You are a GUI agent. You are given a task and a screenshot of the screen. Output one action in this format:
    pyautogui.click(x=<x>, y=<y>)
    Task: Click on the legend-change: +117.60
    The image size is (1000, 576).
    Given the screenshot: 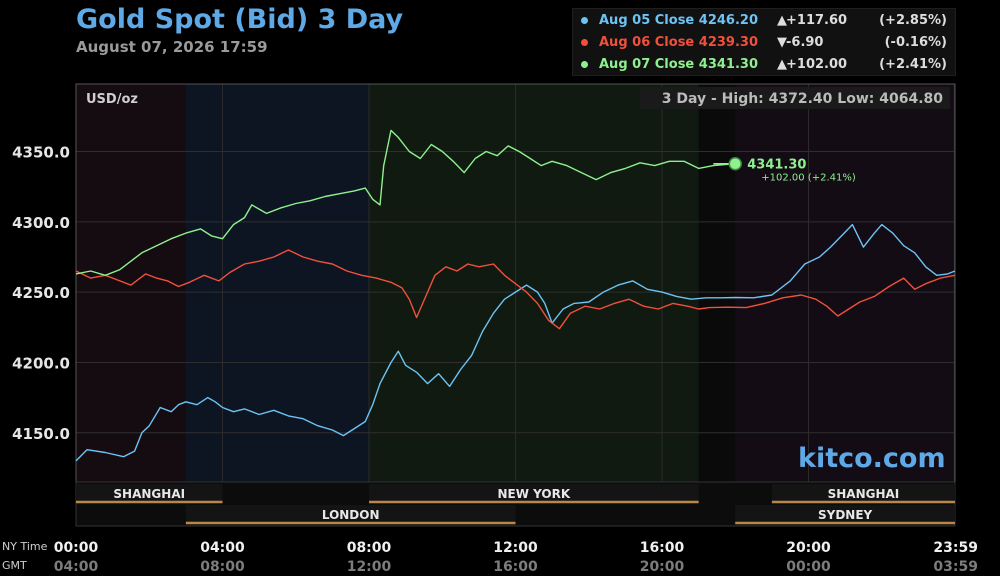 What is the action you would take?
    pyautogui.click(x=817, y=20)
    